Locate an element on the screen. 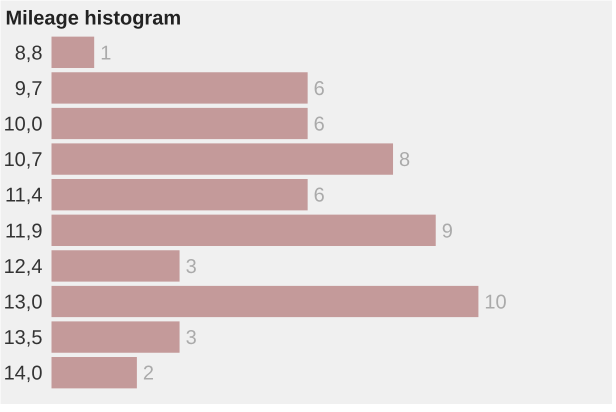 The image size is (616, 412). data-label: 1 is located at coordinates (106, 53).